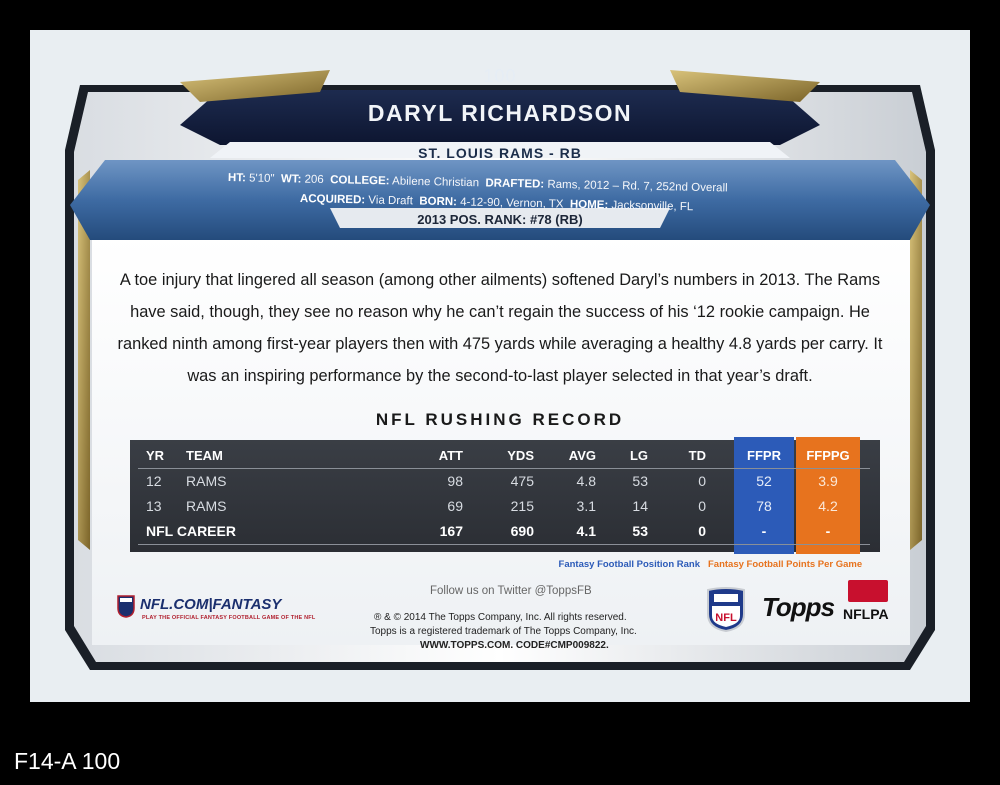  What do you see at coordinates (828, 481) in the screenshot?
I see `cell-ffppg: 3.9` at bounding box center [828, 481].